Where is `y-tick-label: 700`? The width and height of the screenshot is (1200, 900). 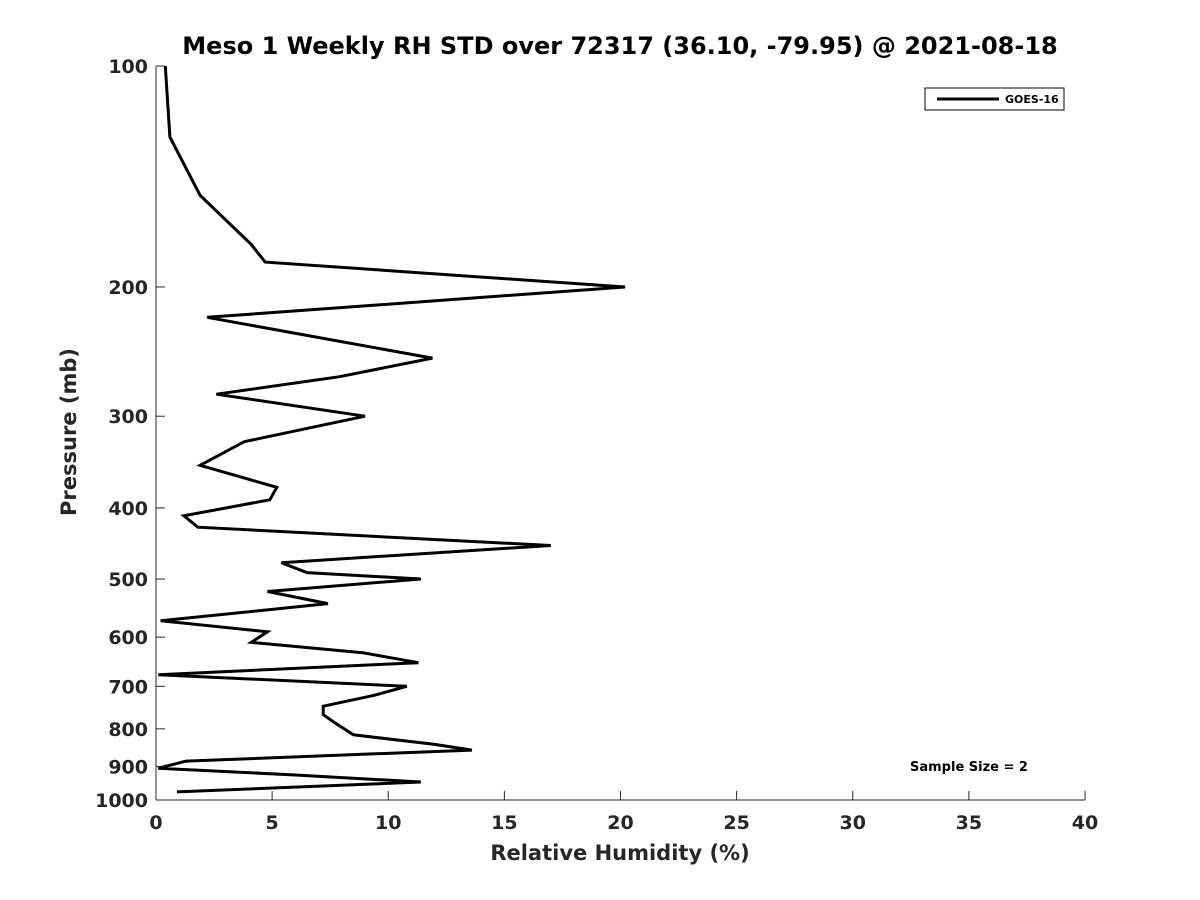 y-tick-label: 700 is located at coordinates (128, 687).